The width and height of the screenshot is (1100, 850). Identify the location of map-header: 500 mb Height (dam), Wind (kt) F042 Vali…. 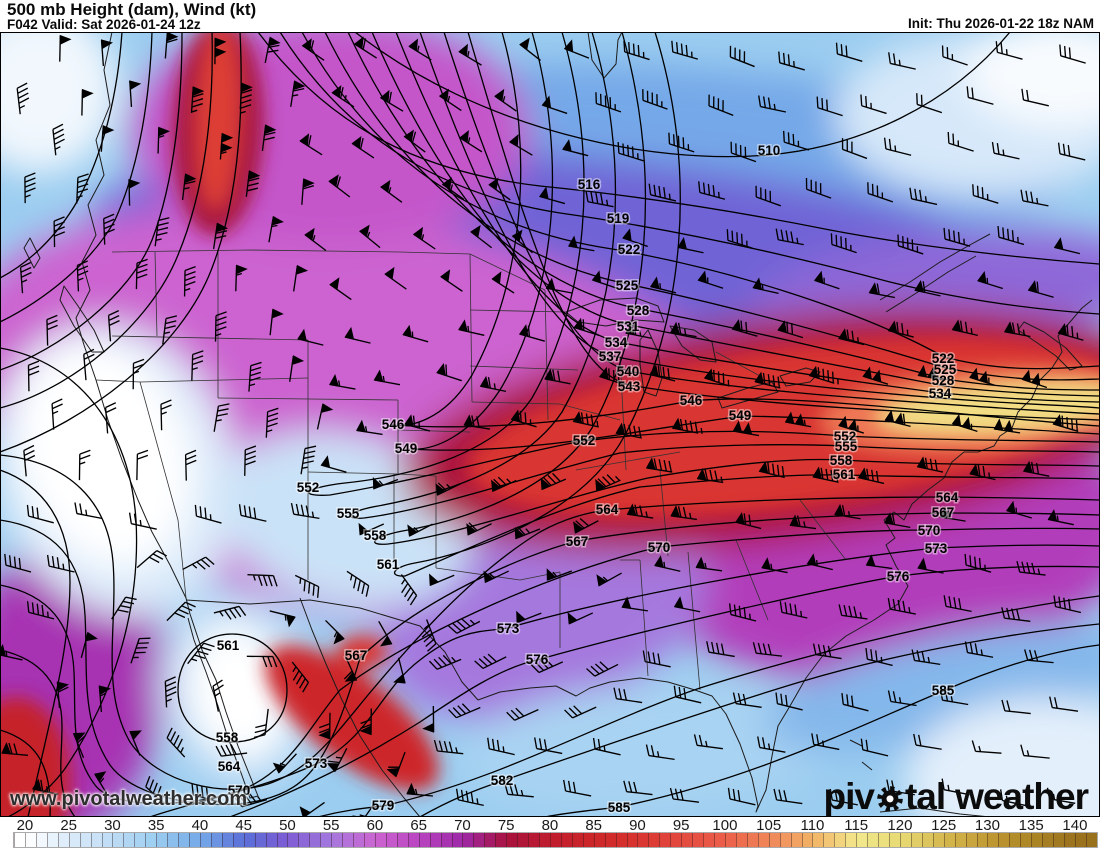
(550, 16).